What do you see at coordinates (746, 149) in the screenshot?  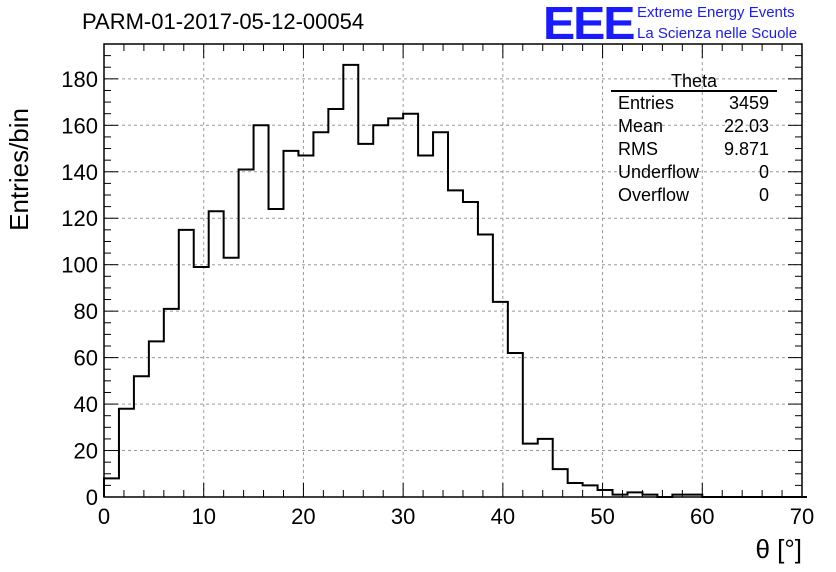 I see `stats-value: 9.871` at bounding box center [746, 149].